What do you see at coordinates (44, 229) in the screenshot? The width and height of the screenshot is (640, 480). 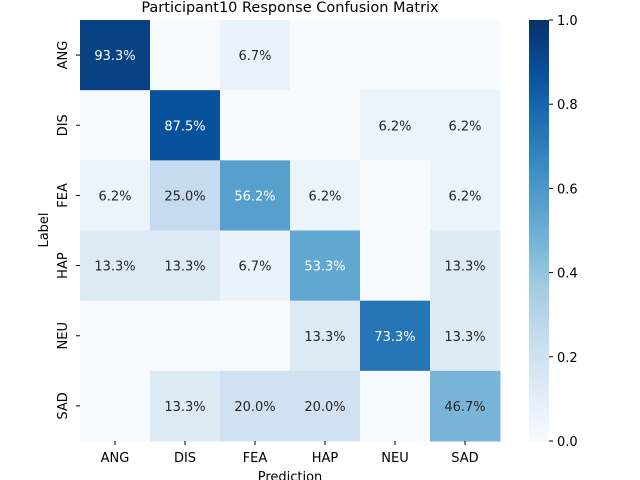 I see `y-axis-label: Label` at bounding box center [44, 229].